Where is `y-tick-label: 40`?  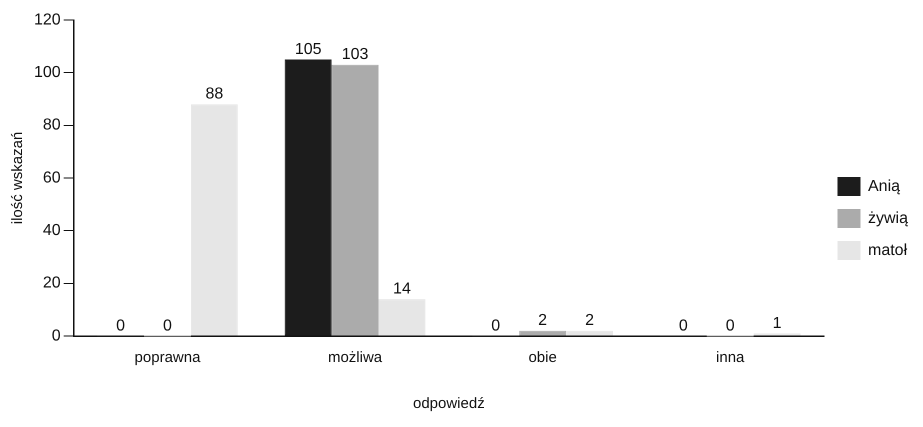
y-tick-label: 40 is located at coordinates (51, 231).